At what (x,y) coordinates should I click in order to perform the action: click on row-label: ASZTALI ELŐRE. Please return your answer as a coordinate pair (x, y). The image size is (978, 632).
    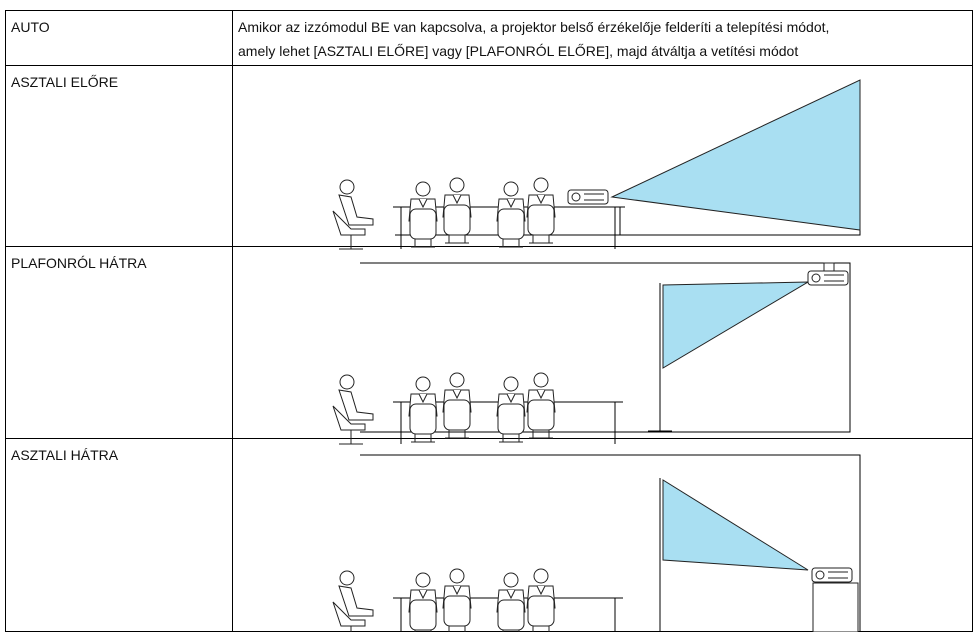
    Looking at the image, I should click on (64, 82).